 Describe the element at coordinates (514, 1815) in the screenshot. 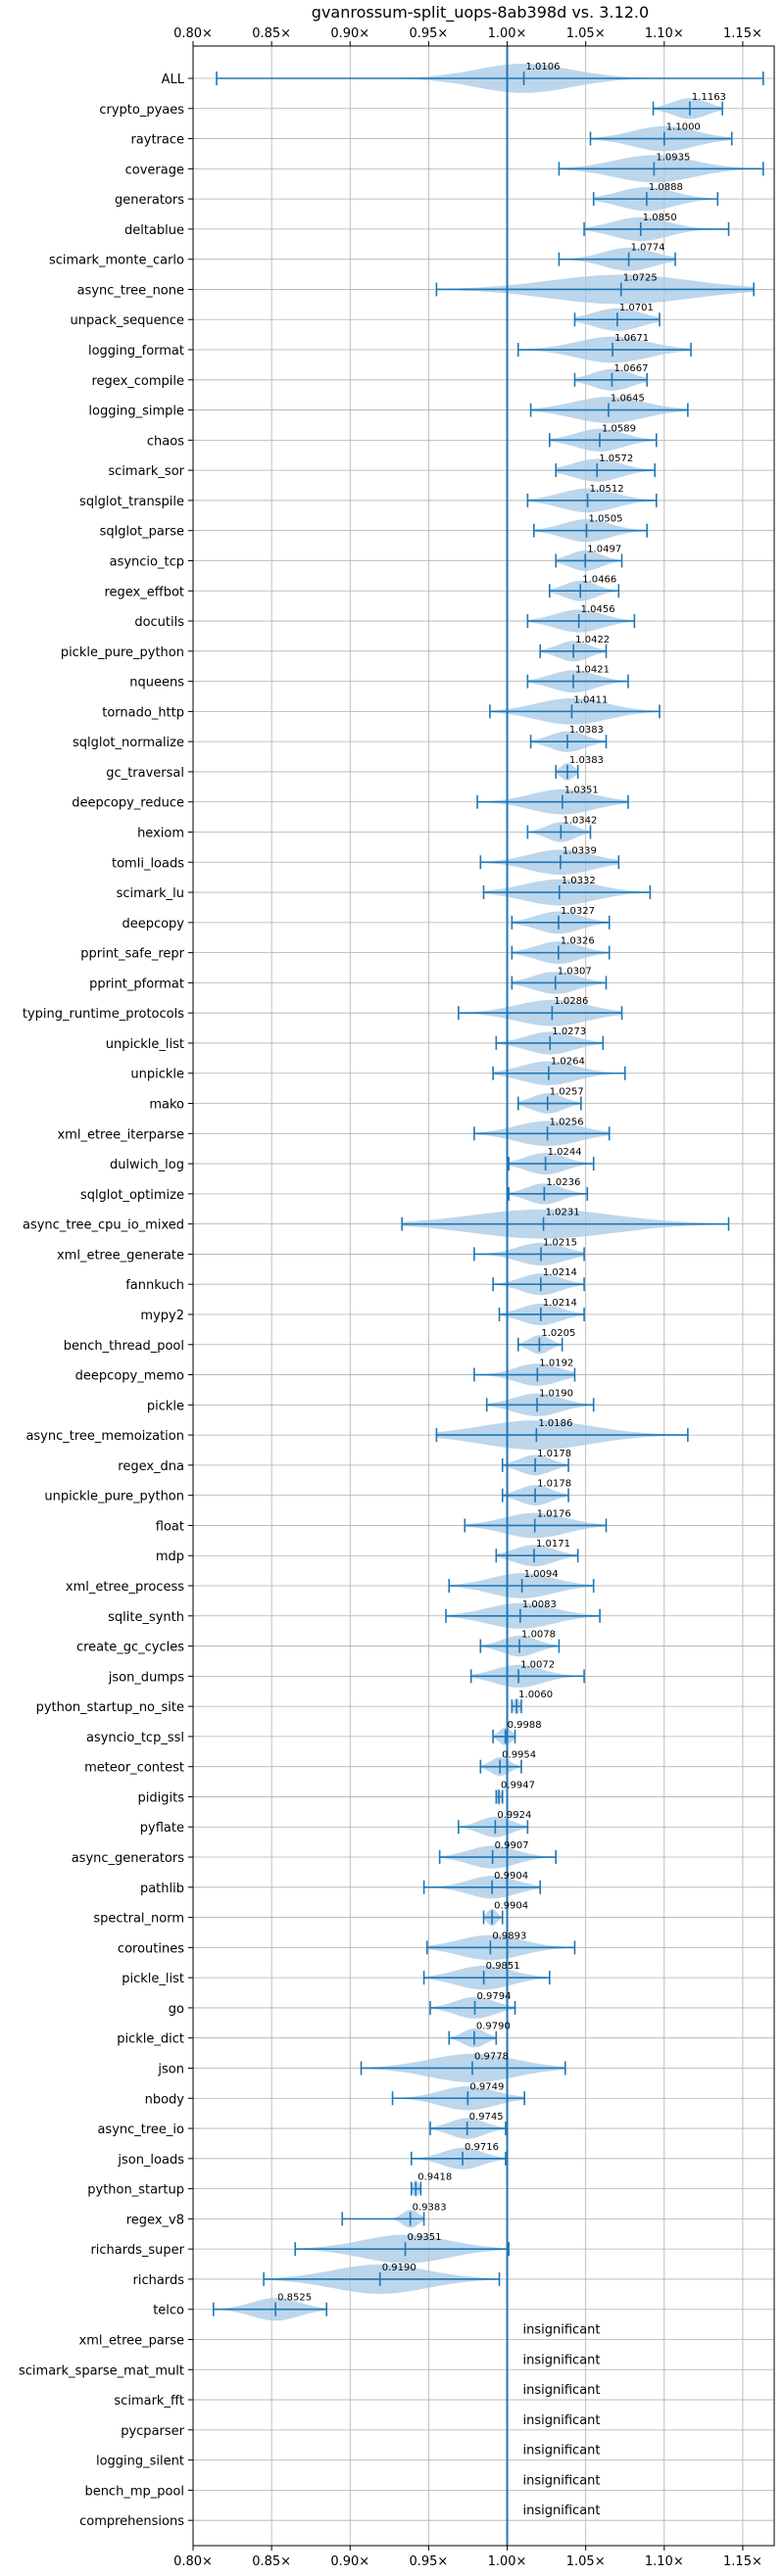

I see `value-label-pyflate: 0.9924` at that location.